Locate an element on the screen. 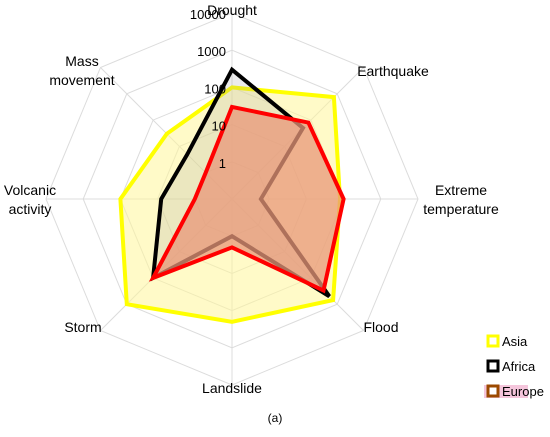 The height and width of the screenshot is (437, 550). figure-caption: (a) is located at coordinates (275, 418).